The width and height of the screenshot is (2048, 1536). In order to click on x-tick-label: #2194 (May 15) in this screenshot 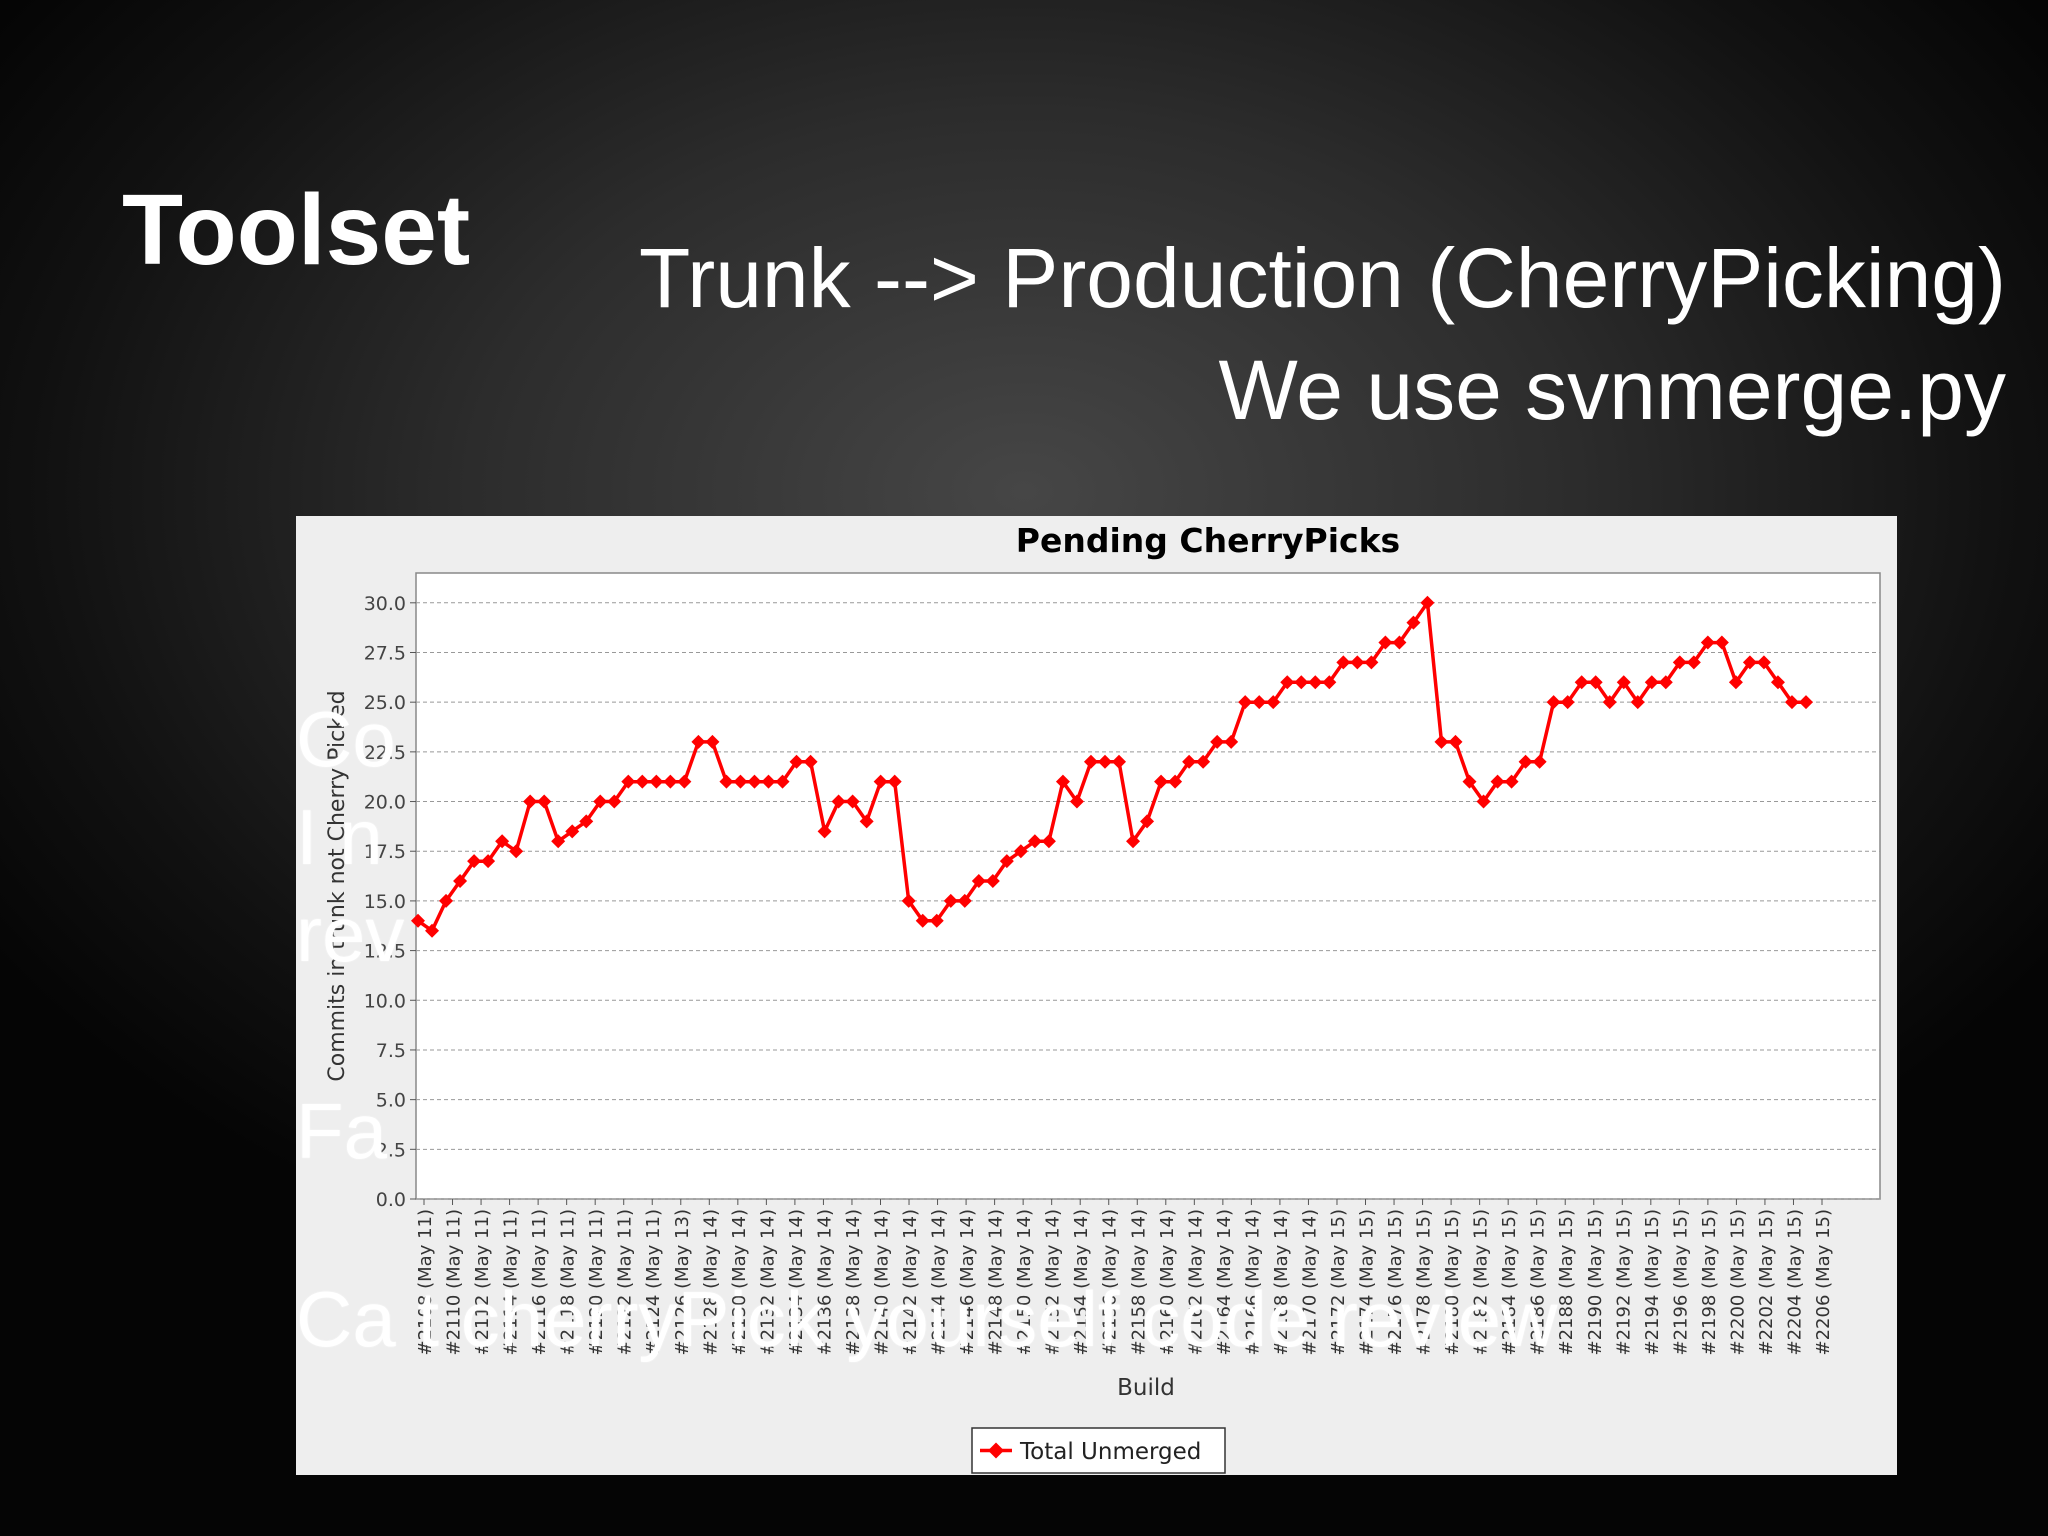, I will do `click(1652, 1282)`.